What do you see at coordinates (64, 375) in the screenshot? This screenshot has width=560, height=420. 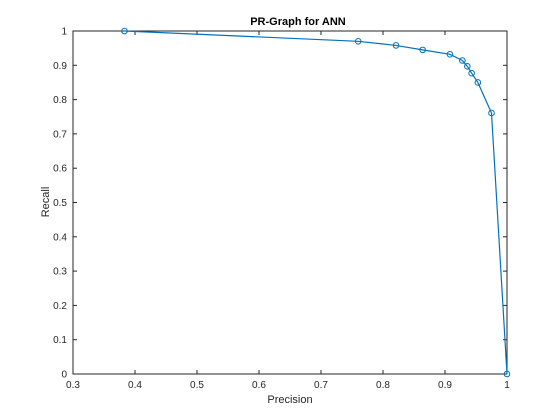 I see `y-tick-label: 0` at bounding box center [64, 375].